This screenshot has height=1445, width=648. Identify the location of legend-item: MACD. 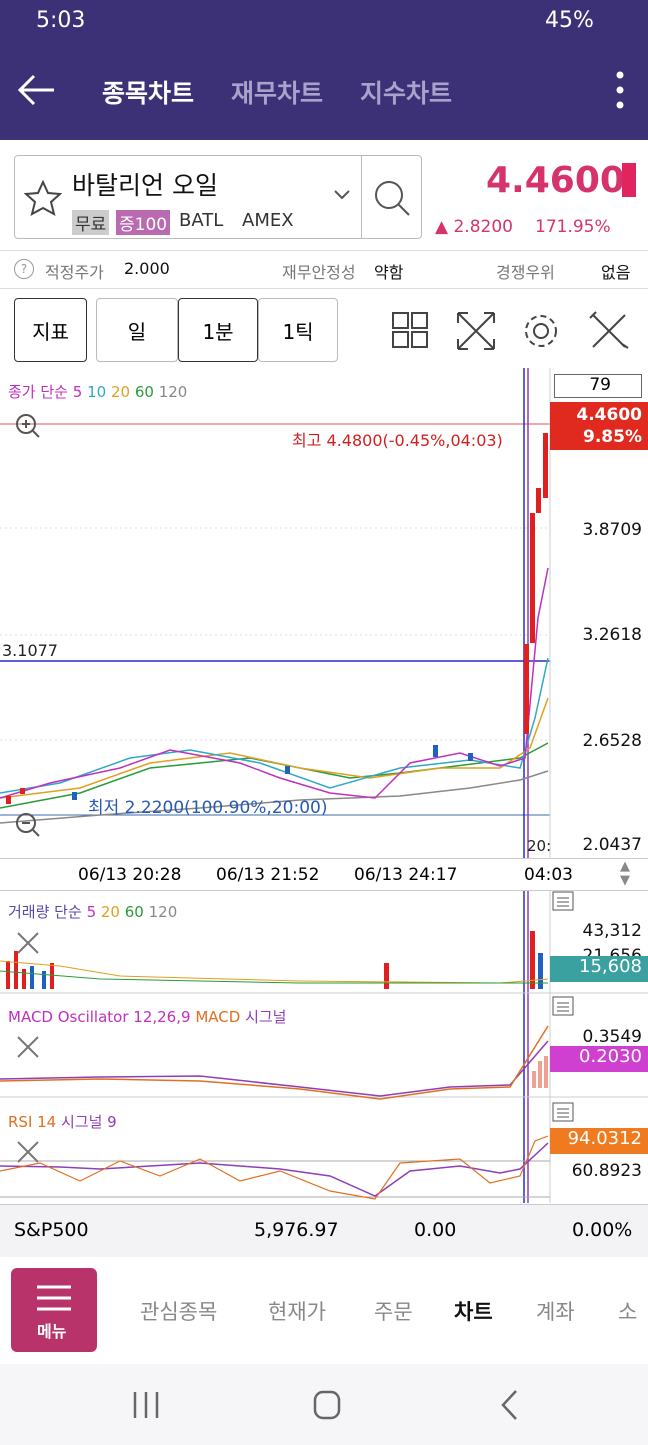
(218, 1017).